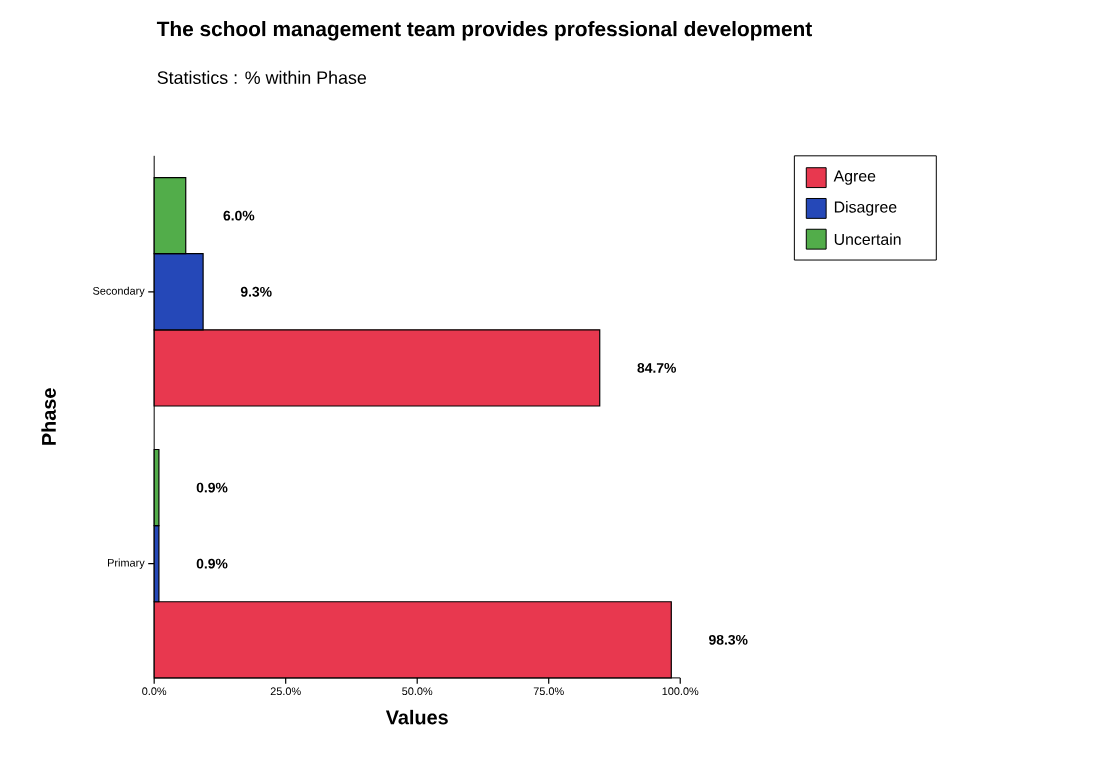 The image size is (1108, 780). I want to click on x-tick-label: 50.0%, so click(417, 691).